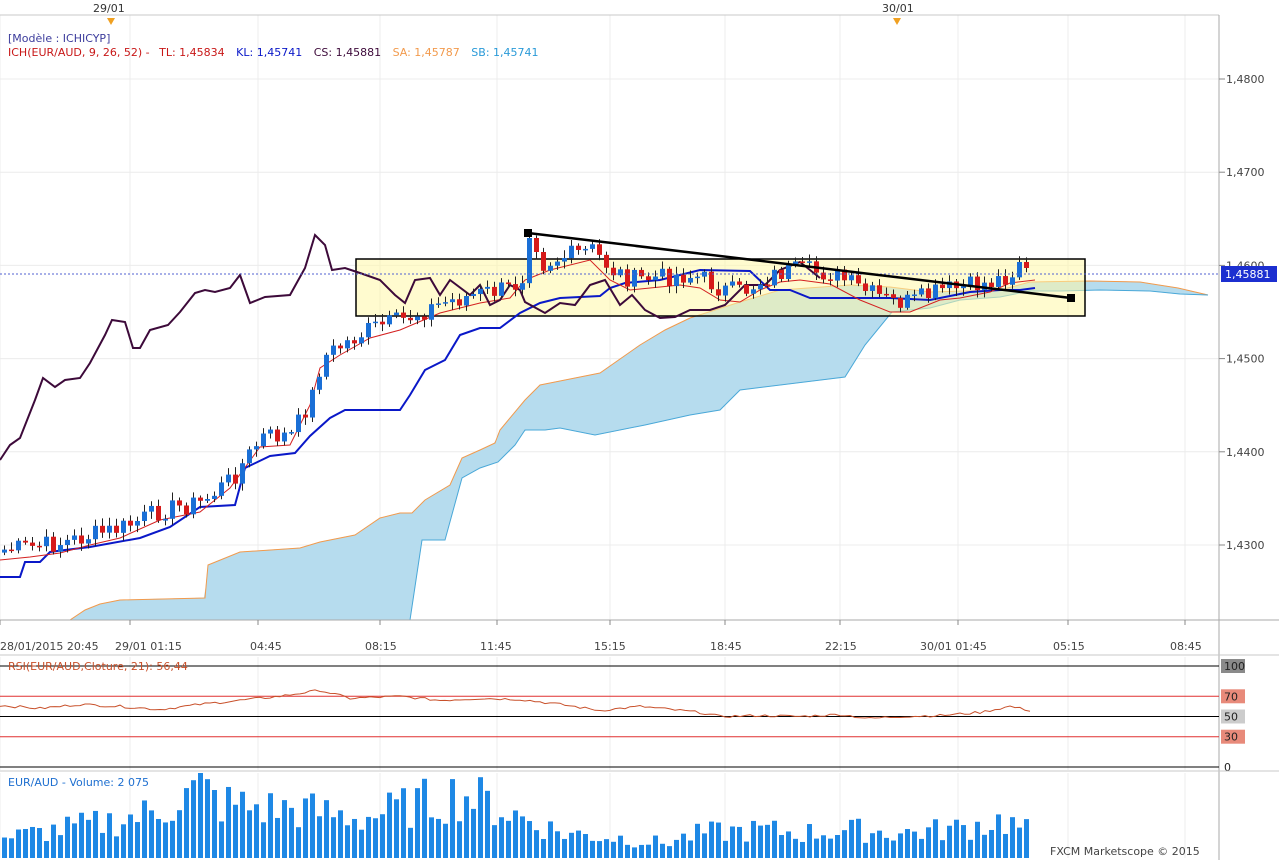 The height and width of the screenshot is (860, 1279). What do you see at coordinates (148, 646) in the screenshot?
I see `time-tick-label: 29/01 01:15` at bounding box center [148, 646].